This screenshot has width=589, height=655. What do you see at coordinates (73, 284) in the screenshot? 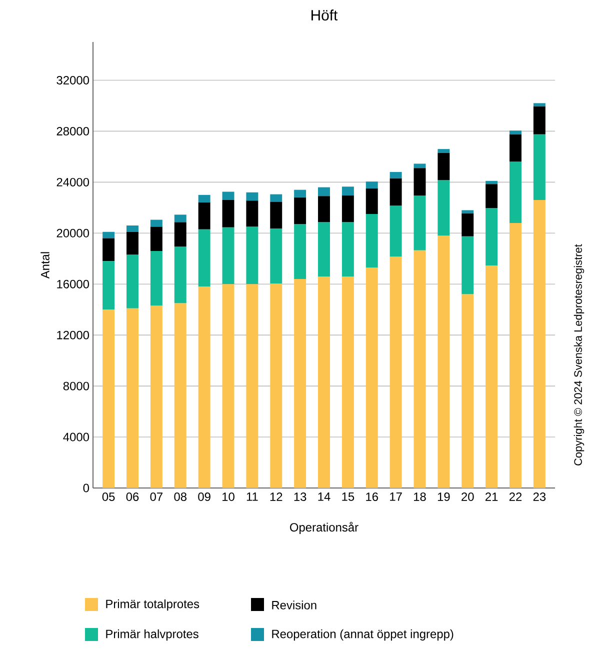
I see `y-tick-label: 16000` at bounding box center [73, 284].